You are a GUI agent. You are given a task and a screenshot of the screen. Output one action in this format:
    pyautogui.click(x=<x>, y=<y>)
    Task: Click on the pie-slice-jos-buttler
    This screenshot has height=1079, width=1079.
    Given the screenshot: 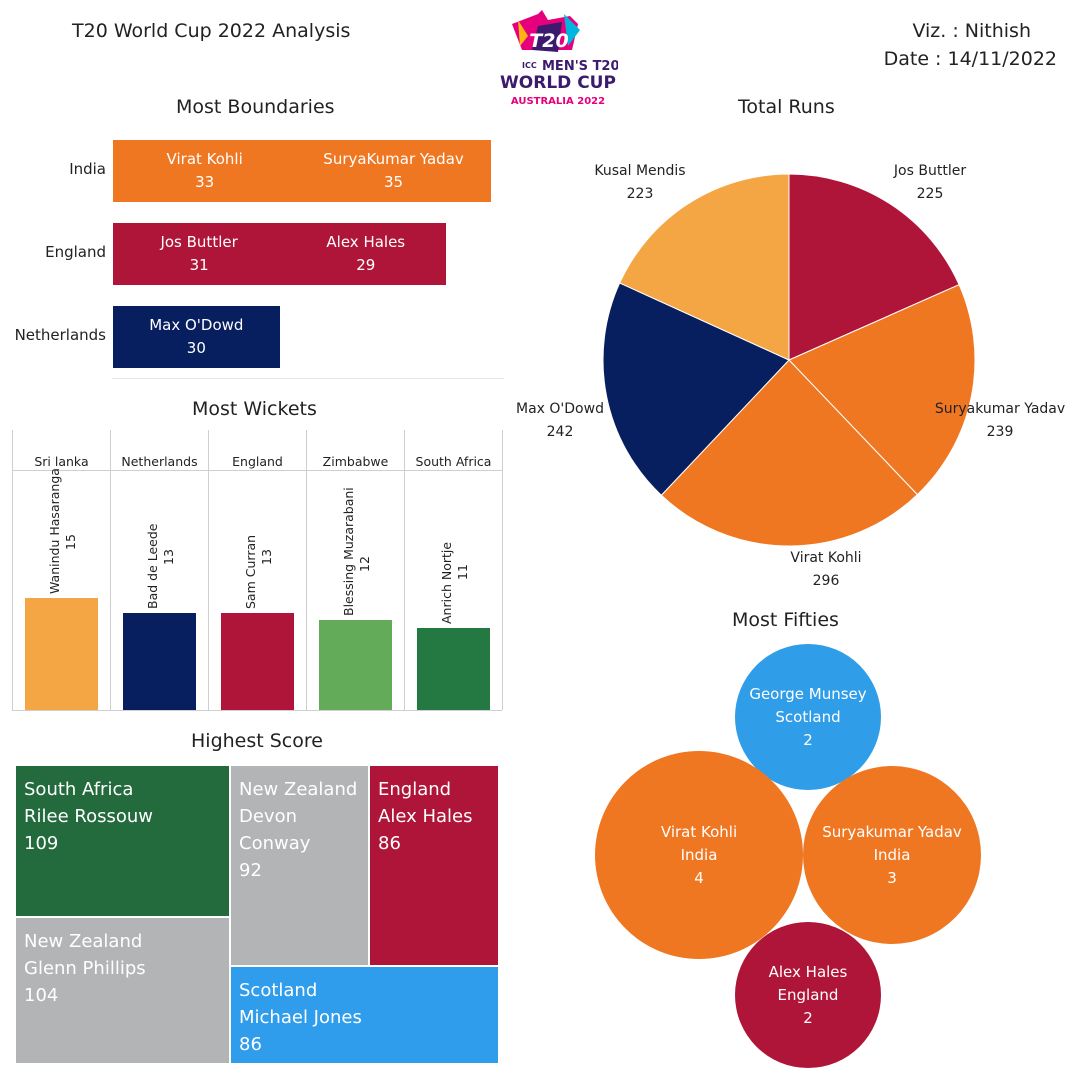 What is the action you would take?
    pyautogui.click(x=874, y=267)
    